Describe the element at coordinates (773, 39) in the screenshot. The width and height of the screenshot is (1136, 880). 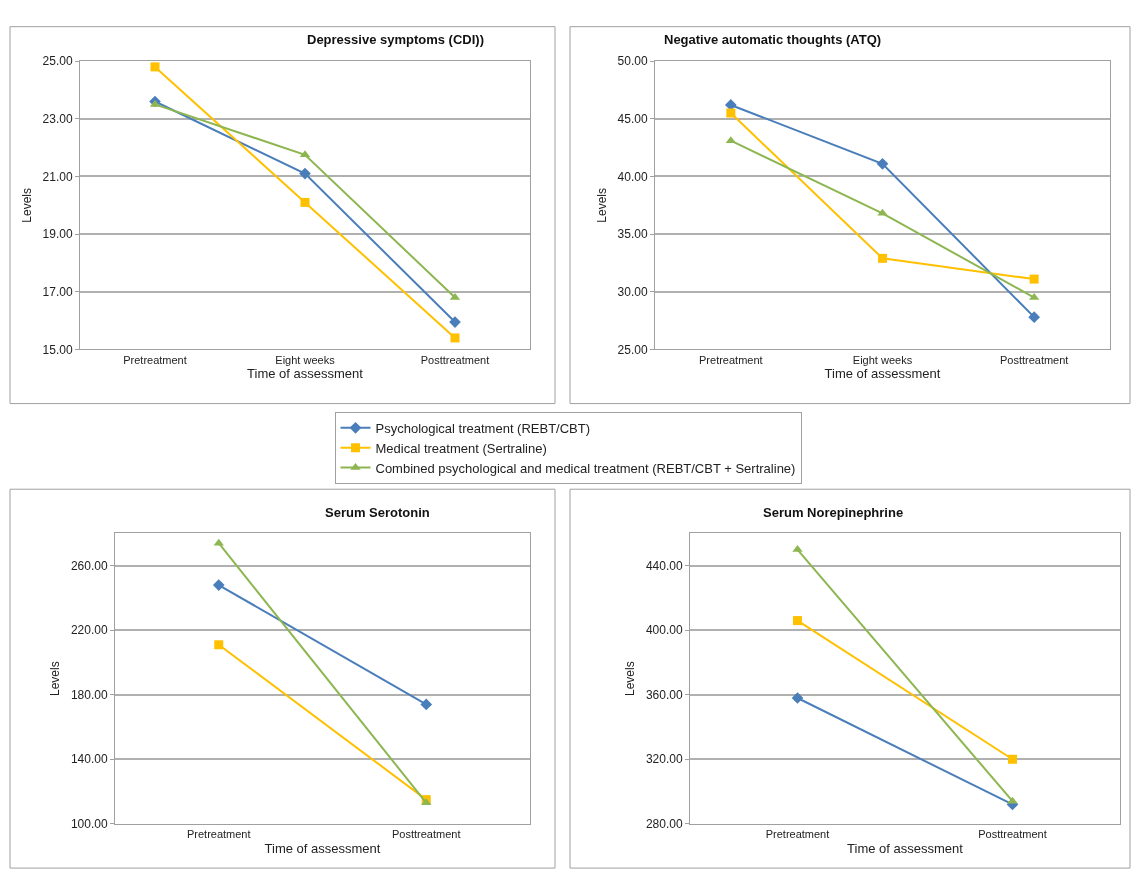
I see `chart-title: Negative automatic thoughts (ATQ)` at that location.